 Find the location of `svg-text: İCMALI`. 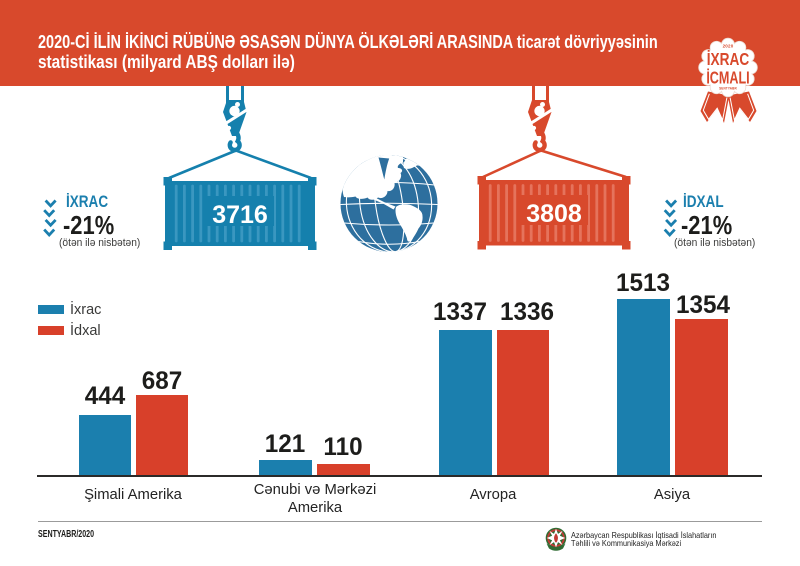

svg-text: İCMALI is located at coordinates (727, 79).